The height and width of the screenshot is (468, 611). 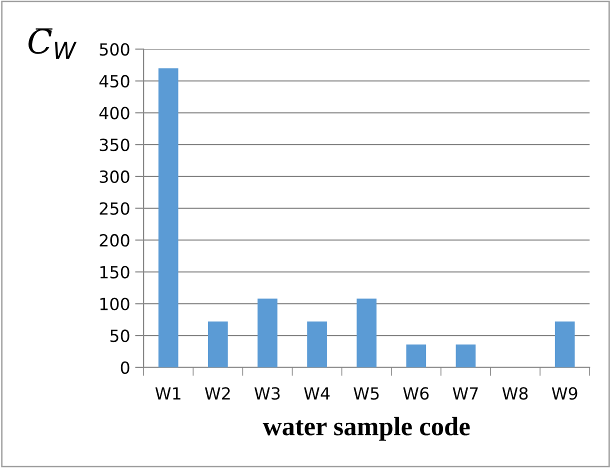 What do you see at coordinates (167, 393) in the screenshot?
I see `x-tick-label: W1` at bounding box center [167, 393].